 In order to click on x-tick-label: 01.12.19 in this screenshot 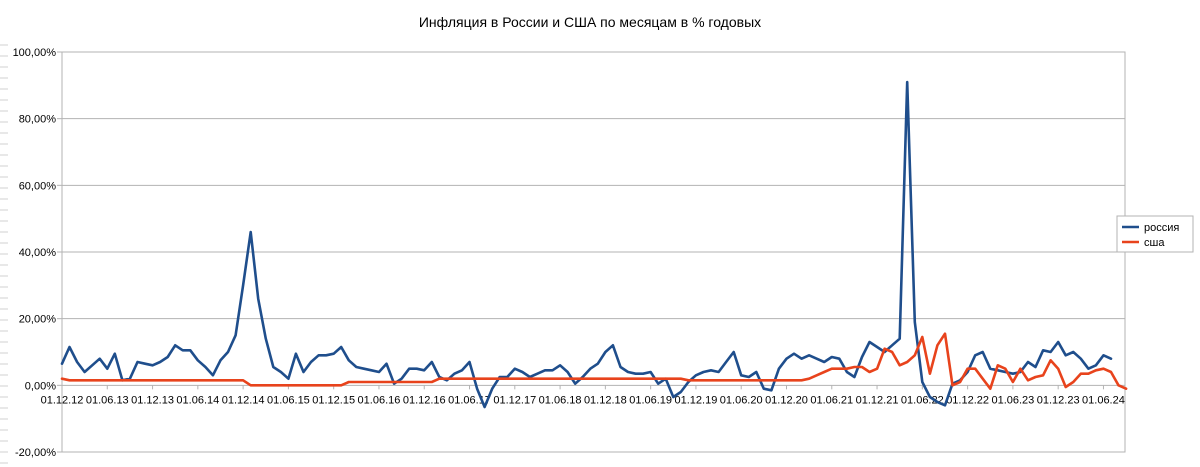, I will do `click(696, 400)`.